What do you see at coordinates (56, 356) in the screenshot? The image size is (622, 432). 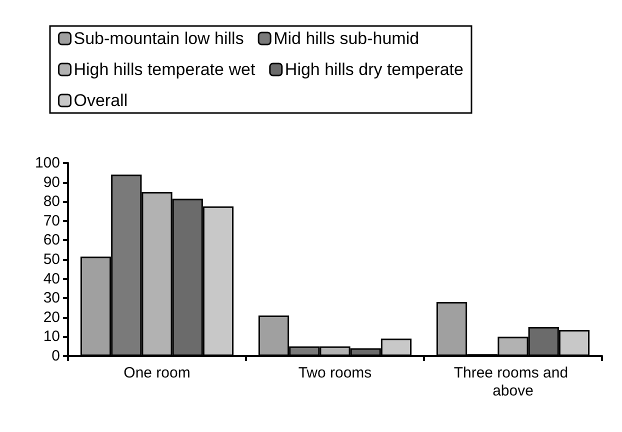 I see `y-tick-label: 0` at bounding box center [56, 356].